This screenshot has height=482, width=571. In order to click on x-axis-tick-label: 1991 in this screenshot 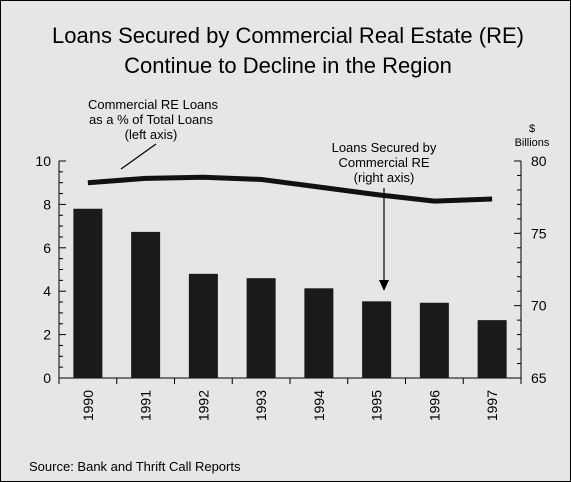, I will do `click(146, 405)`.